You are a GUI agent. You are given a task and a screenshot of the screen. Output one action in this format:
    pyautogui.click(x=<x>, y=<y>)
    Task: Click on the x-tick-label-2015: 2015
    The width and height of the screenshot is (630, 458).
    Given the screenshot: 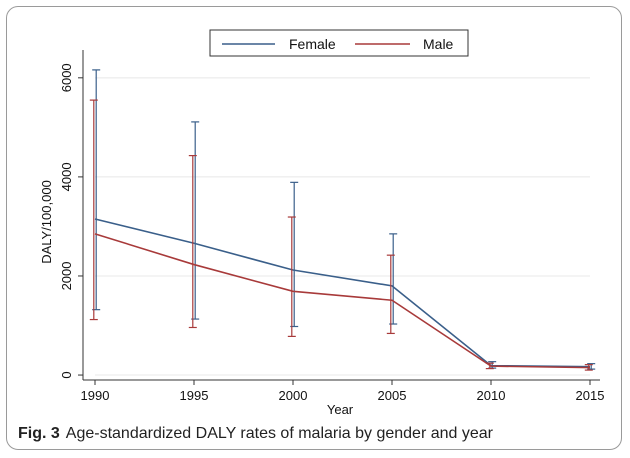 What is the action you would take?
    pyautogui.click(x=590, y=395)
    